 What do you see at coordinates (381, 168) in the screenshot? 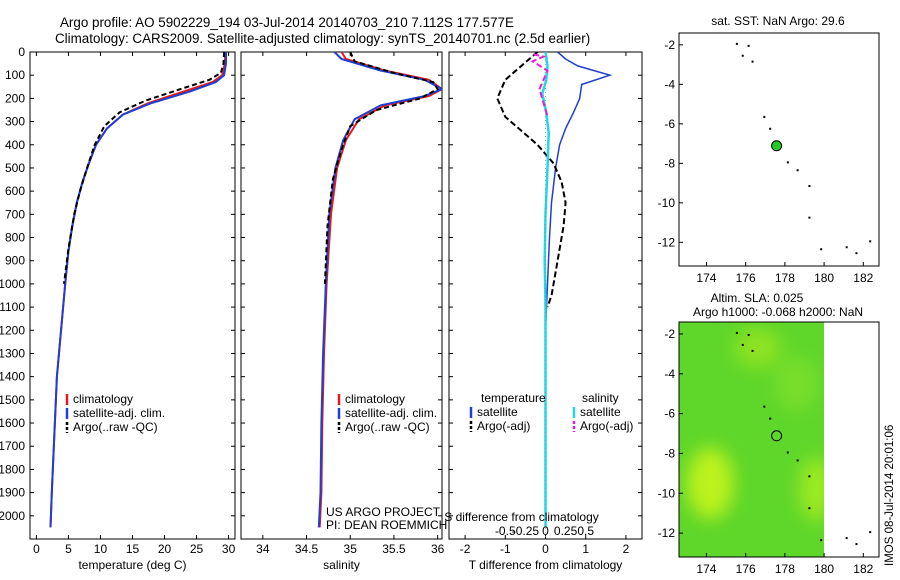
I see `salinity-series-argo-raw-qc-` at bounding box center [381, 168].